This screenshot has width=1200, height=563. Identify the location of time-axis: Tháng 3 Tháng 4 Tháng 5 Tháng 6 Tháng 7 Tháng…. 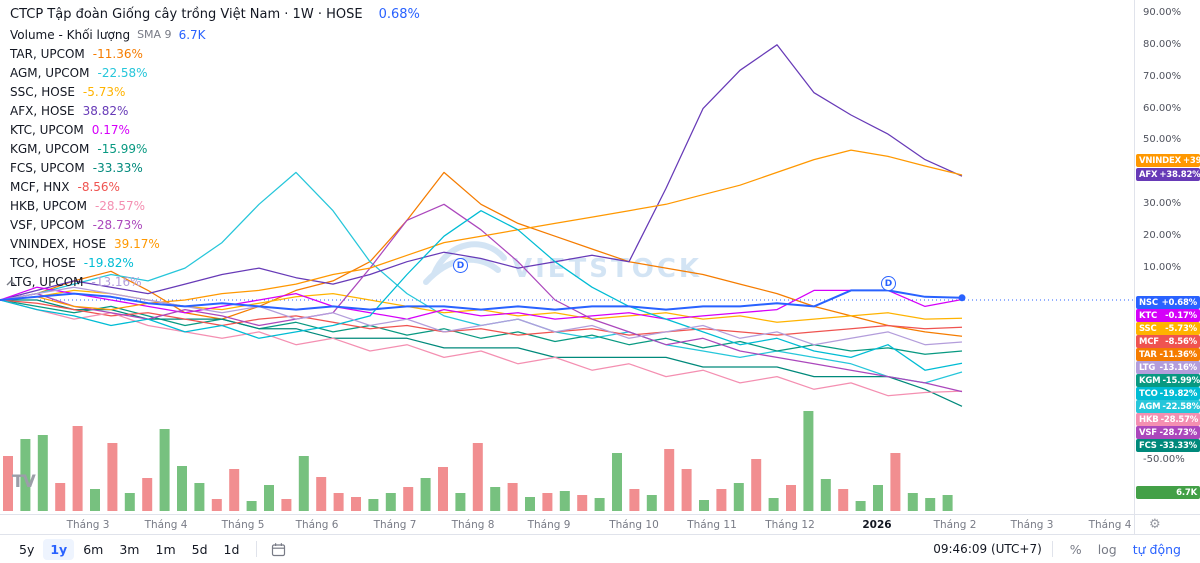
(567, 524).